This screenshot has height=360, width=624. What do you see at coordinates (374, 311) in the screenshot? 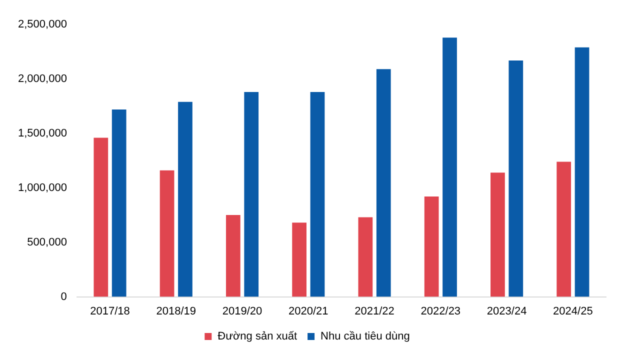
I see `x-tick-label: 2021/22` at bounding box center [374, 311].